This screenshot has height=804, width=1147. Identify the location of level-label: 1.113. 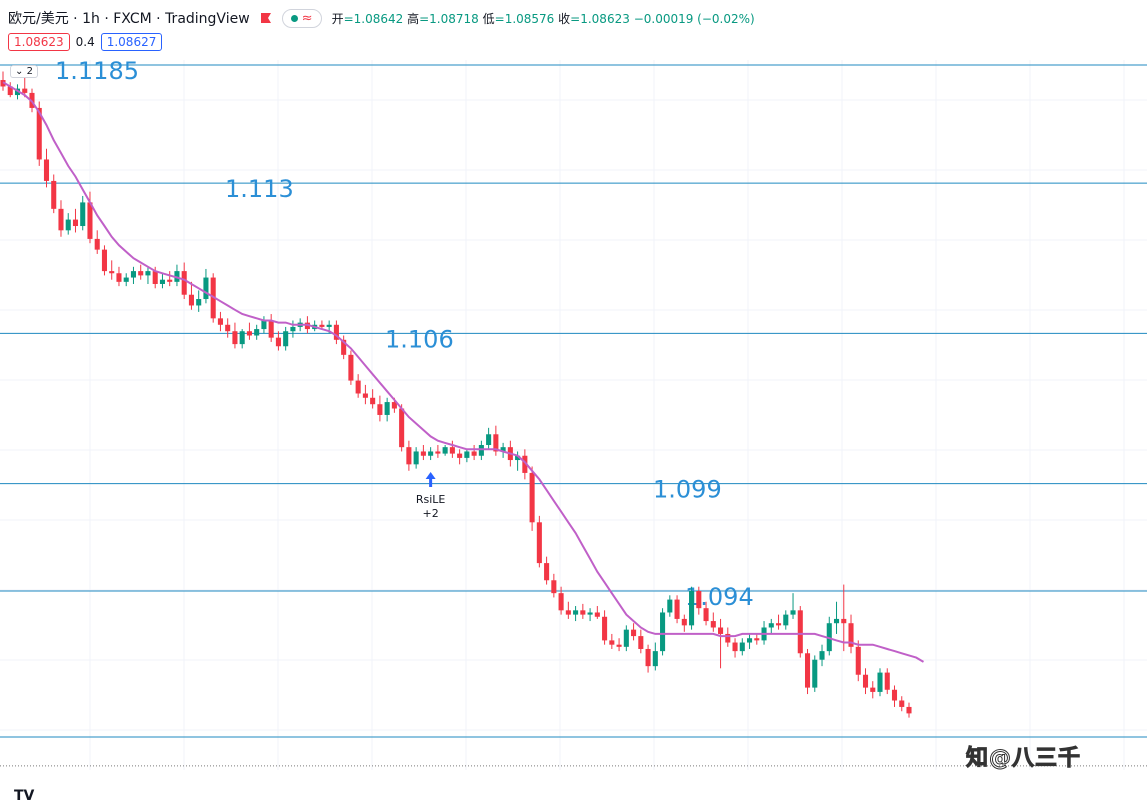
(259, 189).